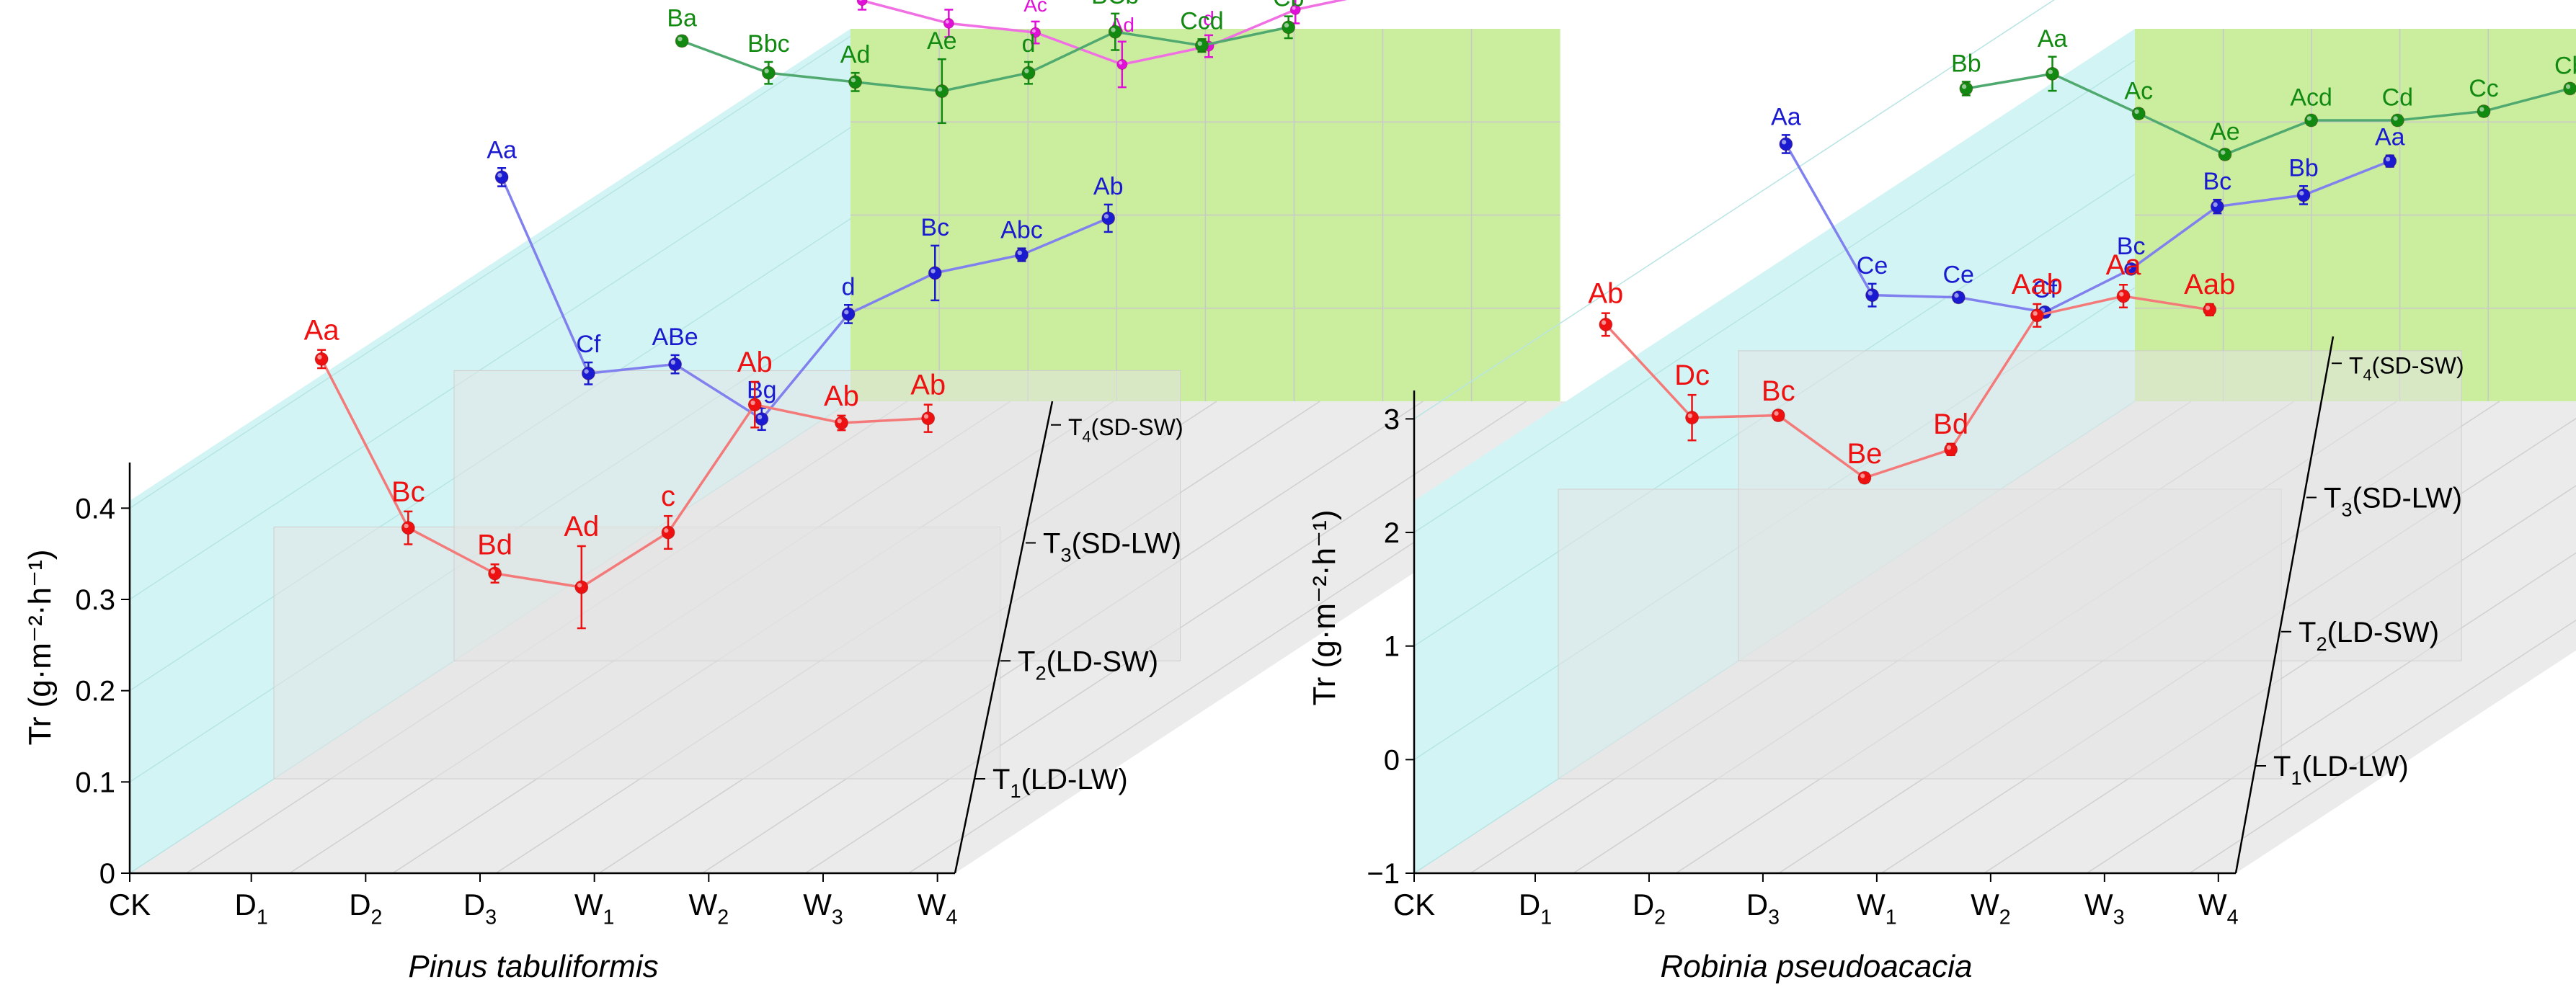 The width and height of the screenshot is (2576, 1000). I want to click on series-T1: Ab Dc Bc Be Bd Aab Aa Aab, so click(1911, 367).